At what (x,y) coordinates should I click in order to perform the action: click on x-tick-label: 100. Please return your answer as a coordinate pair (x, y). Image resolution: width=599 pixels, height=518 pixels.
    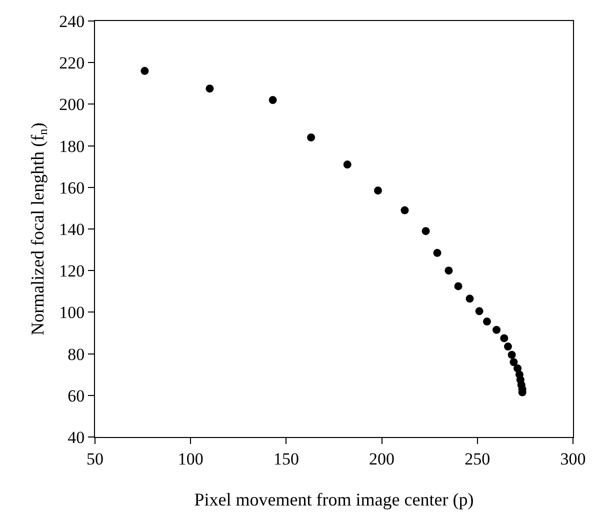
    Looking at the image, I should click on (191, 458).